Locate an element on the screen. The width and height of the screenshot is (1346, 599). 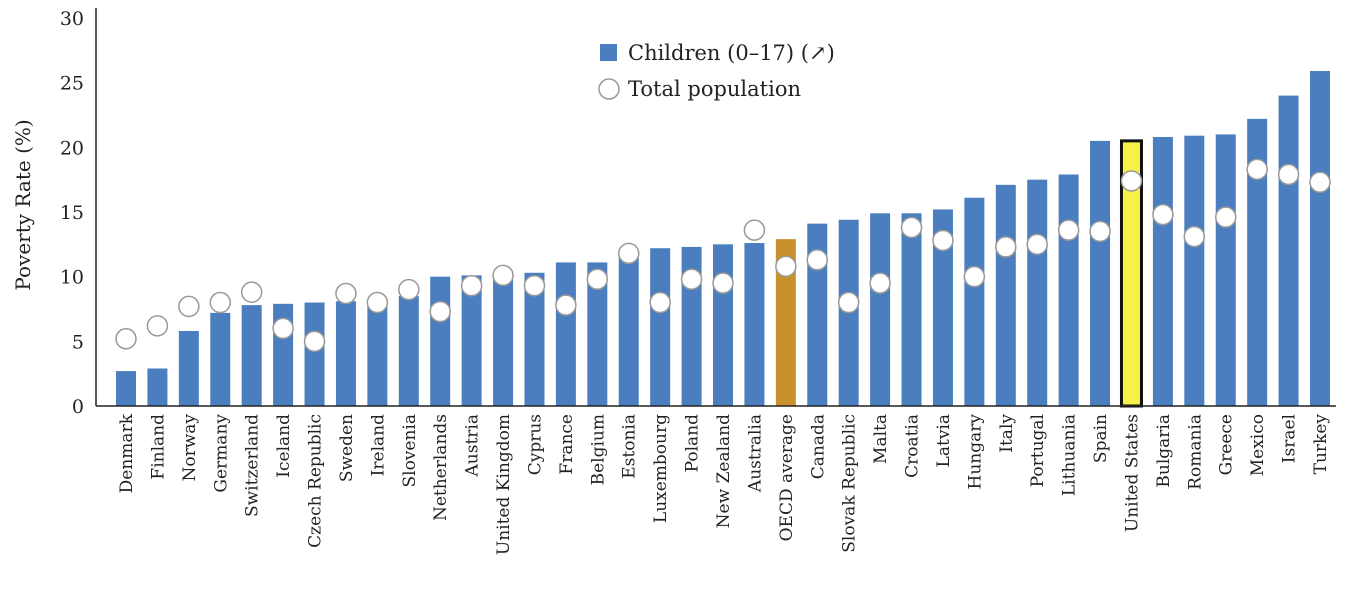
x-label-germany: Germany is located at coordinates (221, 453).